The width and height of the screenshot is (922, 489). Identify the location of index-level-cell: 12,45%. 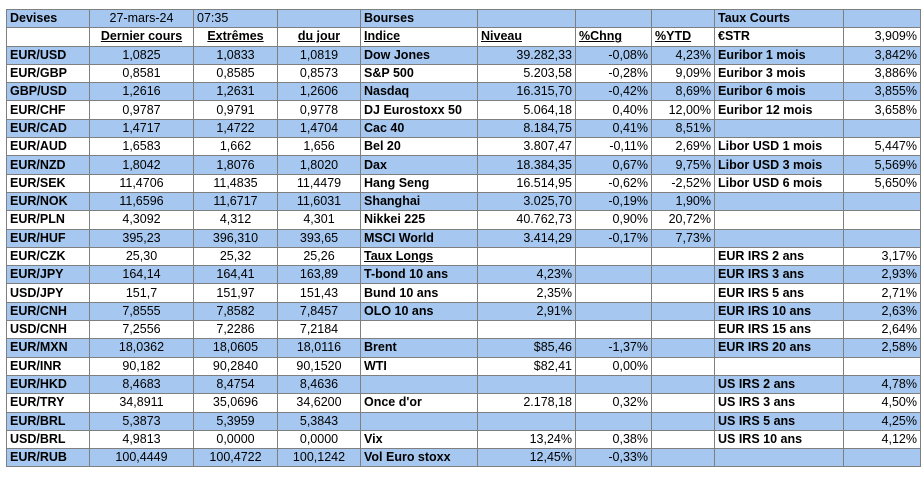
(526, 458).